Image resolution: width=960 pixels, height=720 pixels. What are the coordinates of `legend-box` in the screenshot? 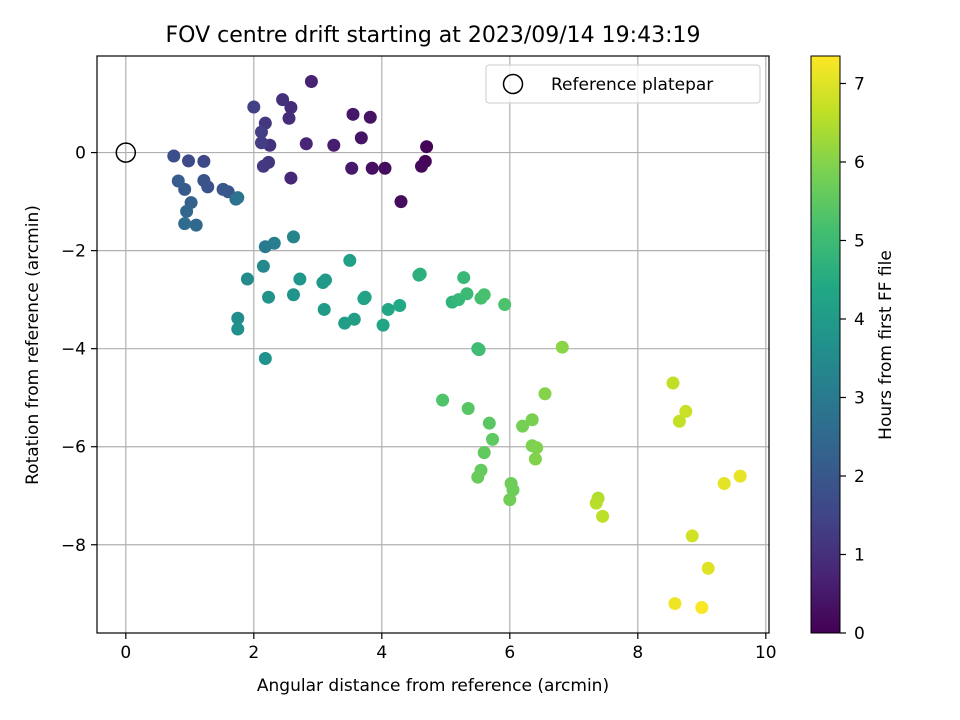 It's located at (623, 84).